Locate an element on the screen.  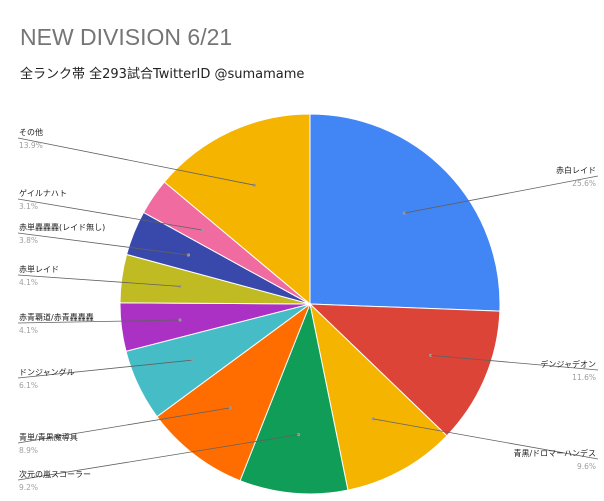
slice-label: 次元の嵐スコーラー is located at coordinates (55, 474).